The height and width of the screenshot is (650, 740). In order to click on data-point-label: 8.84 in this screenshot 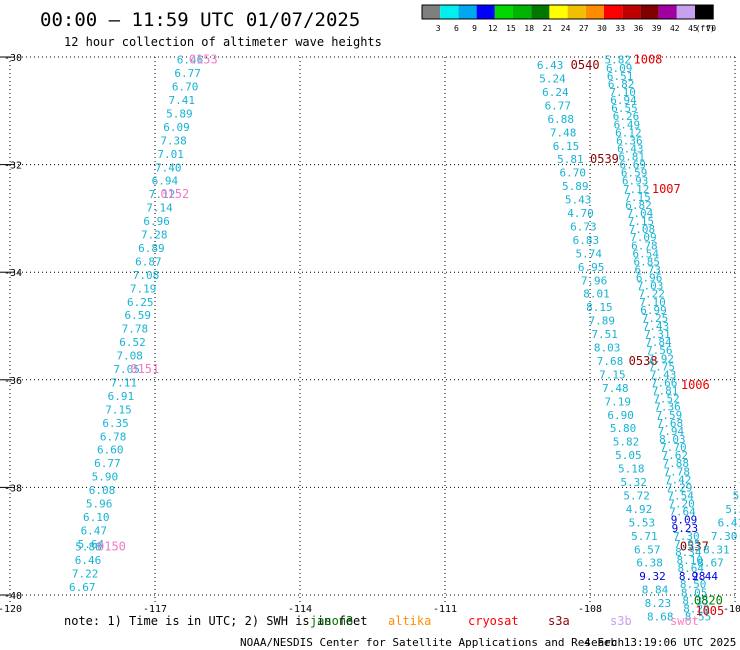, I will do `click(655, 590)`.